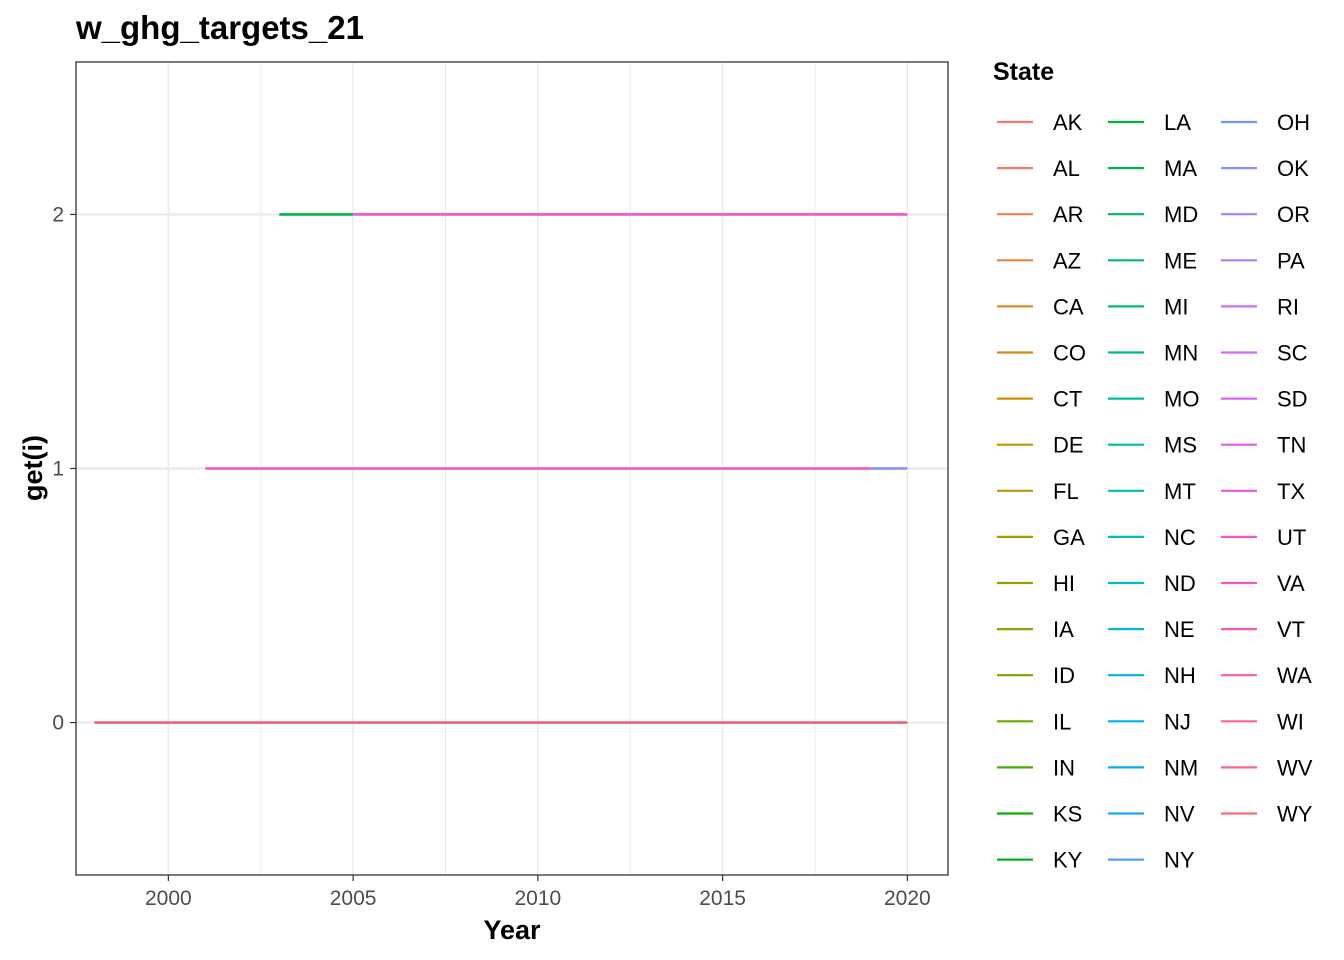  What do you see at coordinates (1148, 306) in the screenshot?
I see `legend-item-mi: MI` at bounding box center [1148, 306].